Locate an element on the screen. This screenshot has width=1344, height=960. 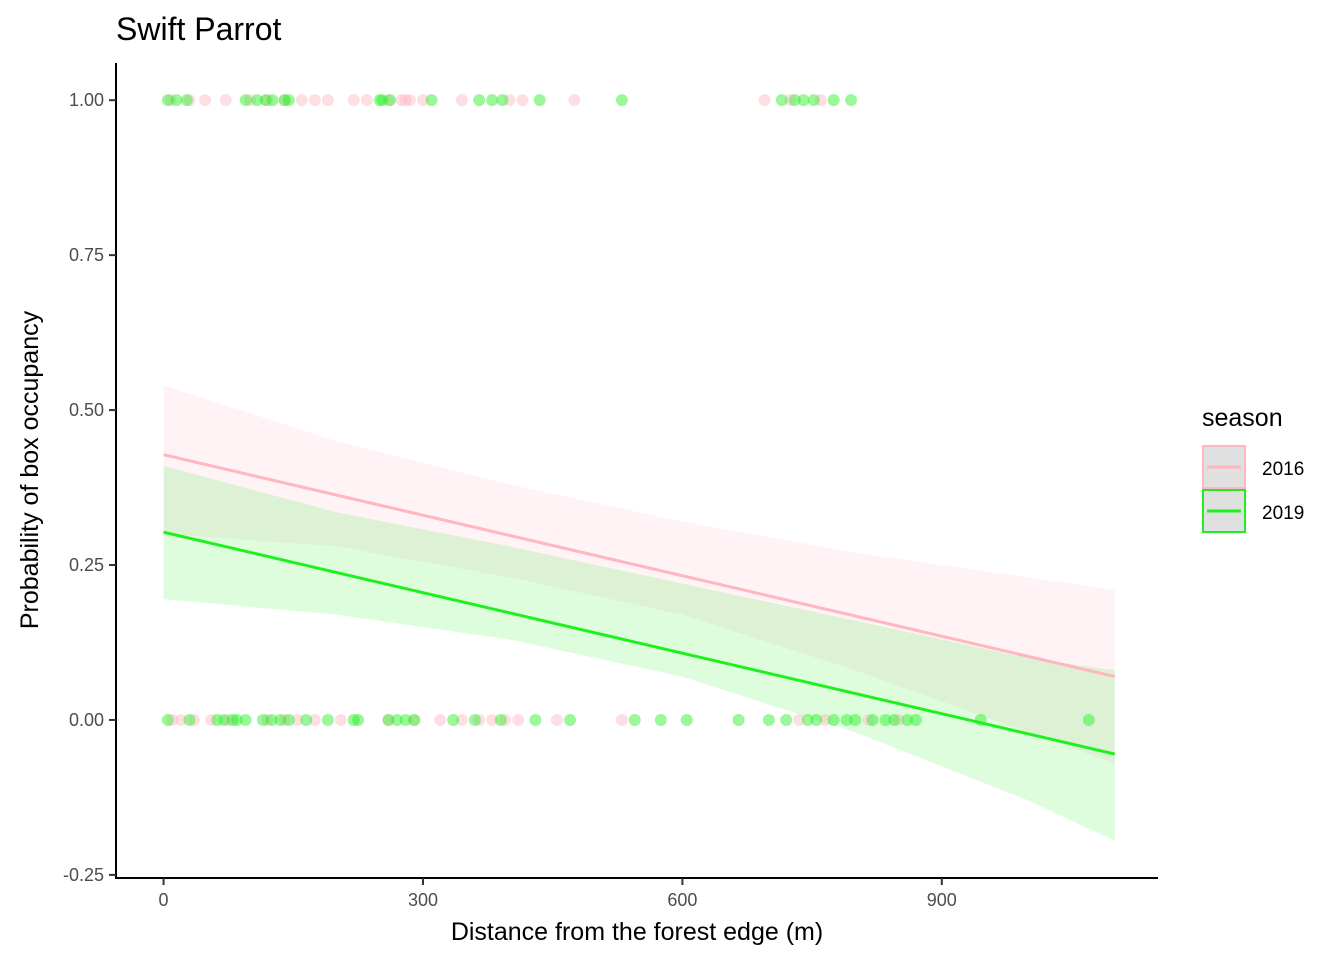
x-tick-label: 0 is located at coordinates (164, 900).